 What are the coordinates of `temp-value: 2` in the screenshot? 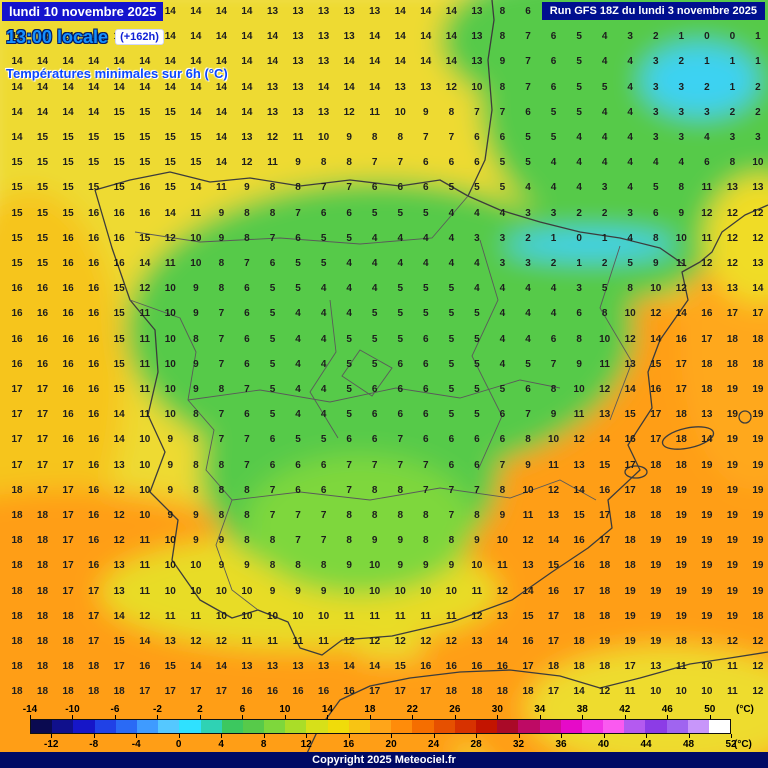 It's located at (681, 62).